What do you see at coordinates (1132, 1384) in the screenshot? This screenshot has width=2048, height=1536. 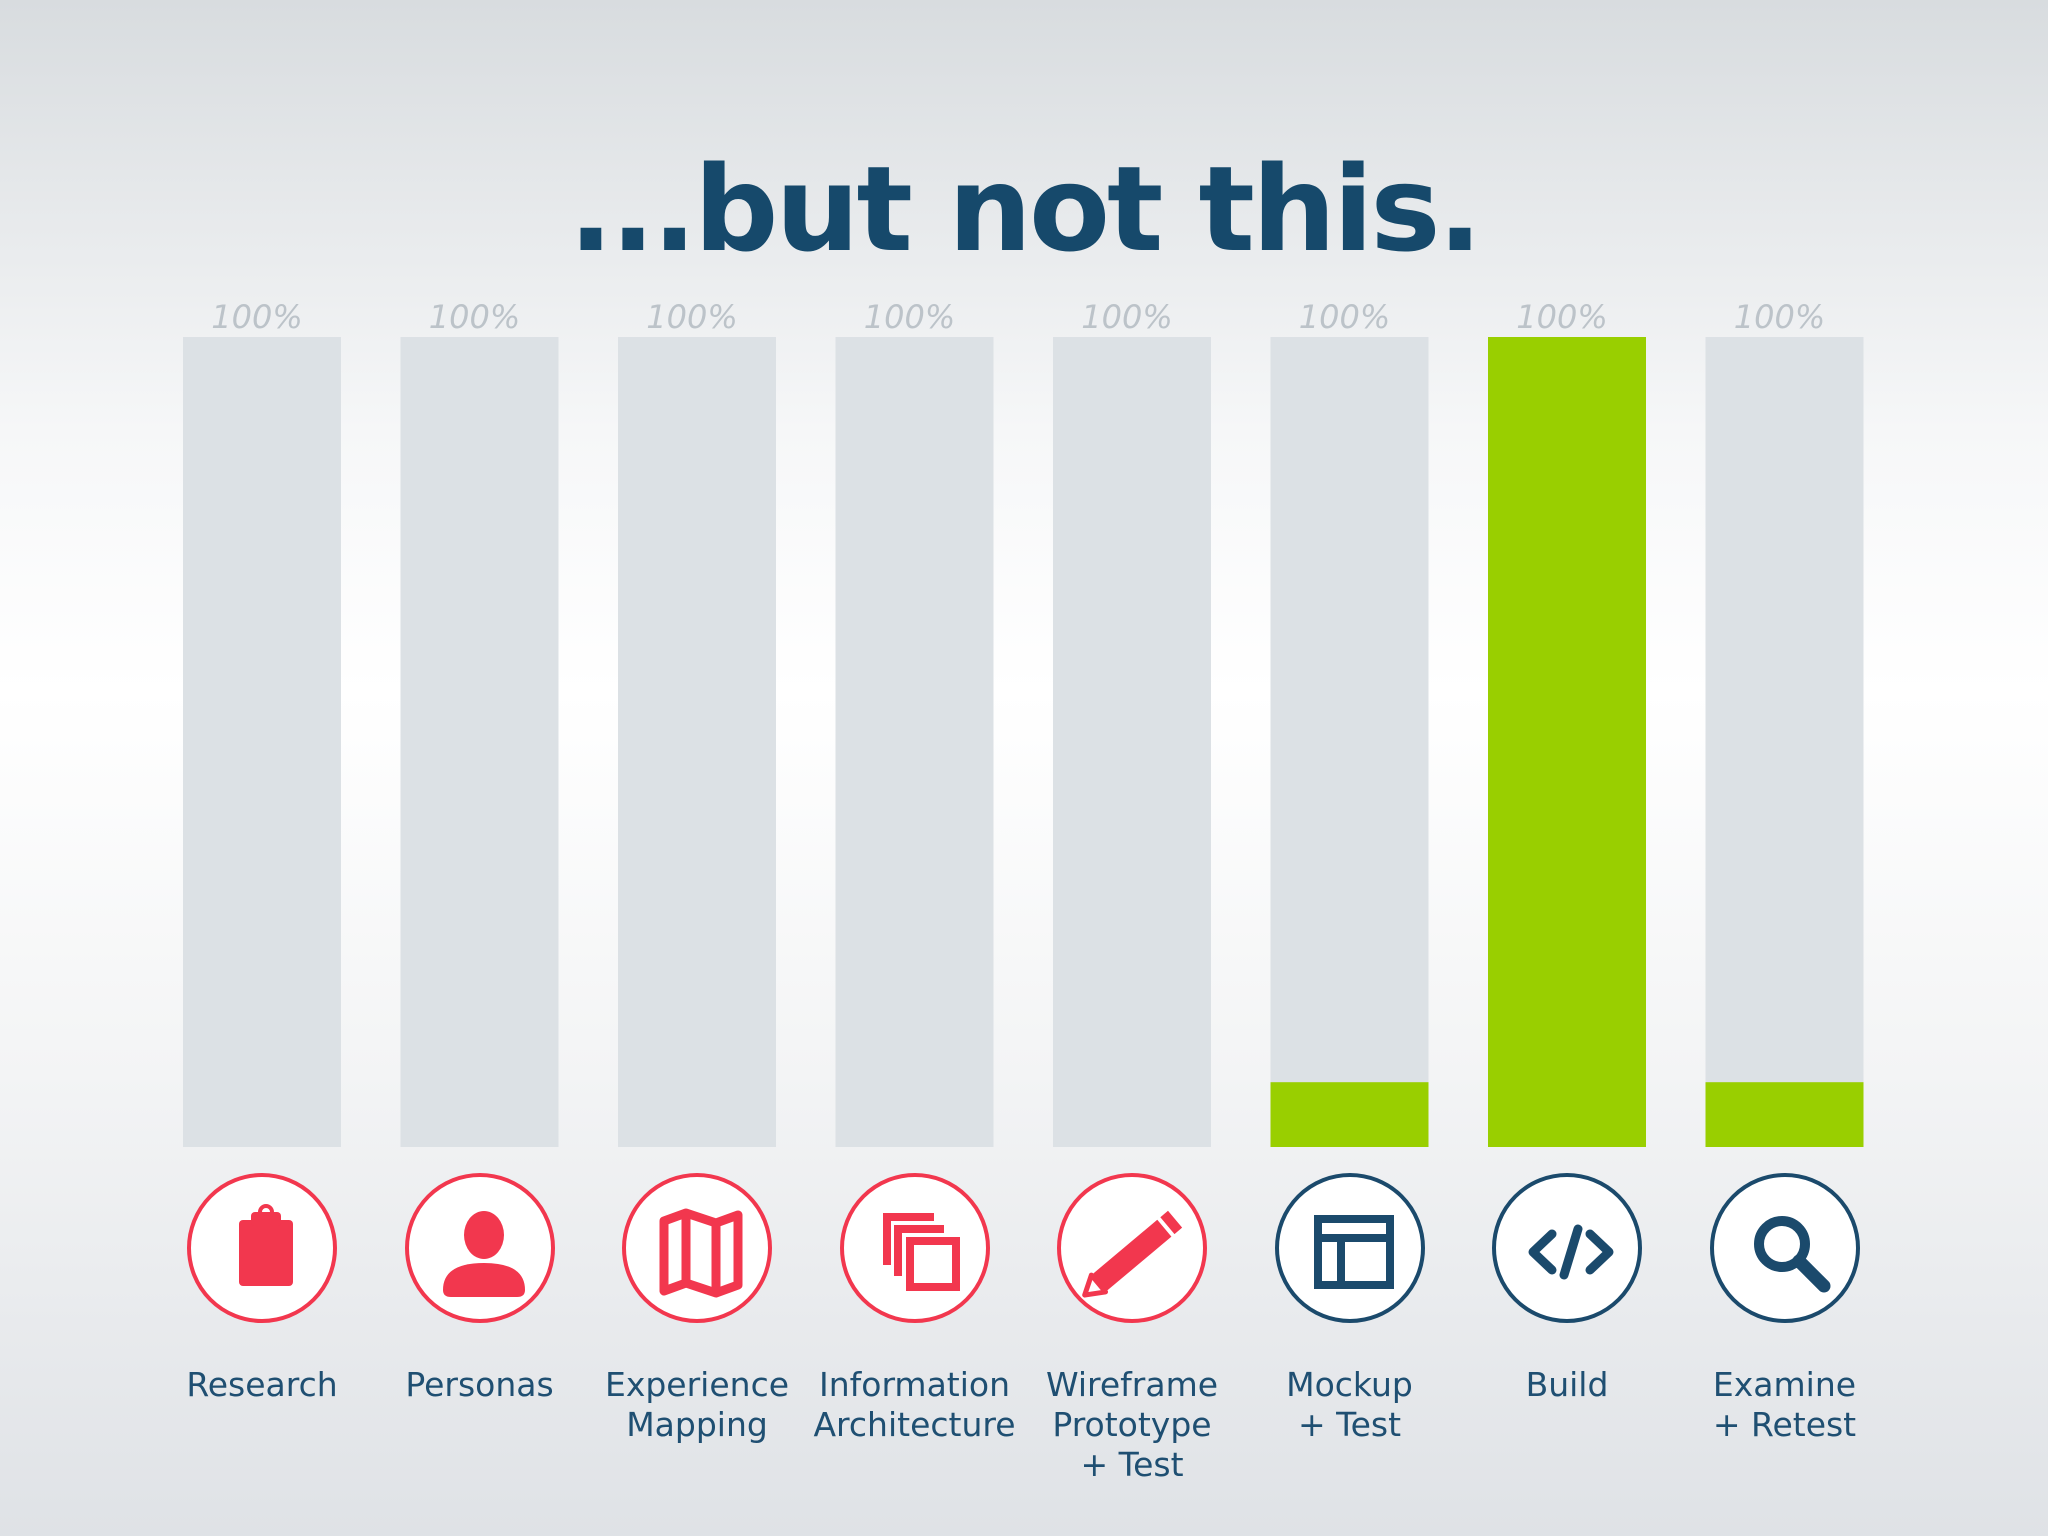 I see `category-label-line: Wireframe` at bounding box center [1132, 1384].